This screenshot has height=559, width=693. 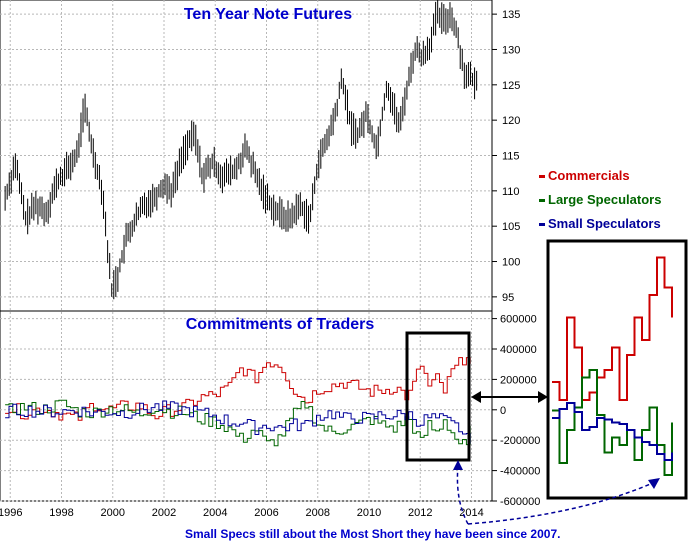 I want to click on x-tick-label: 2000, so click(x=113, y=513).